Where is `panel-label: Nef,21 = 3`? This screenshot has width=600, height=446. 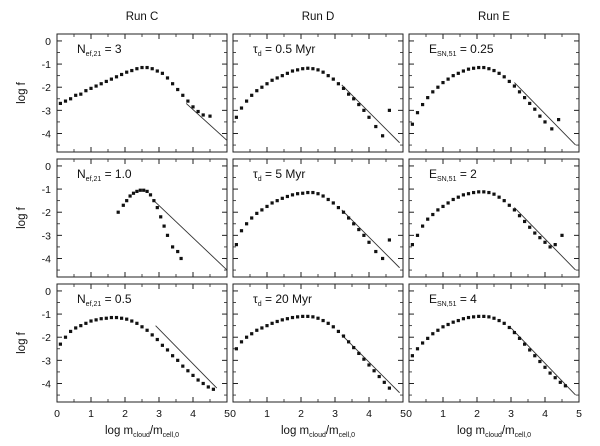 panel-label: Nef,21 = 3 is located at coordinates (99, 50).